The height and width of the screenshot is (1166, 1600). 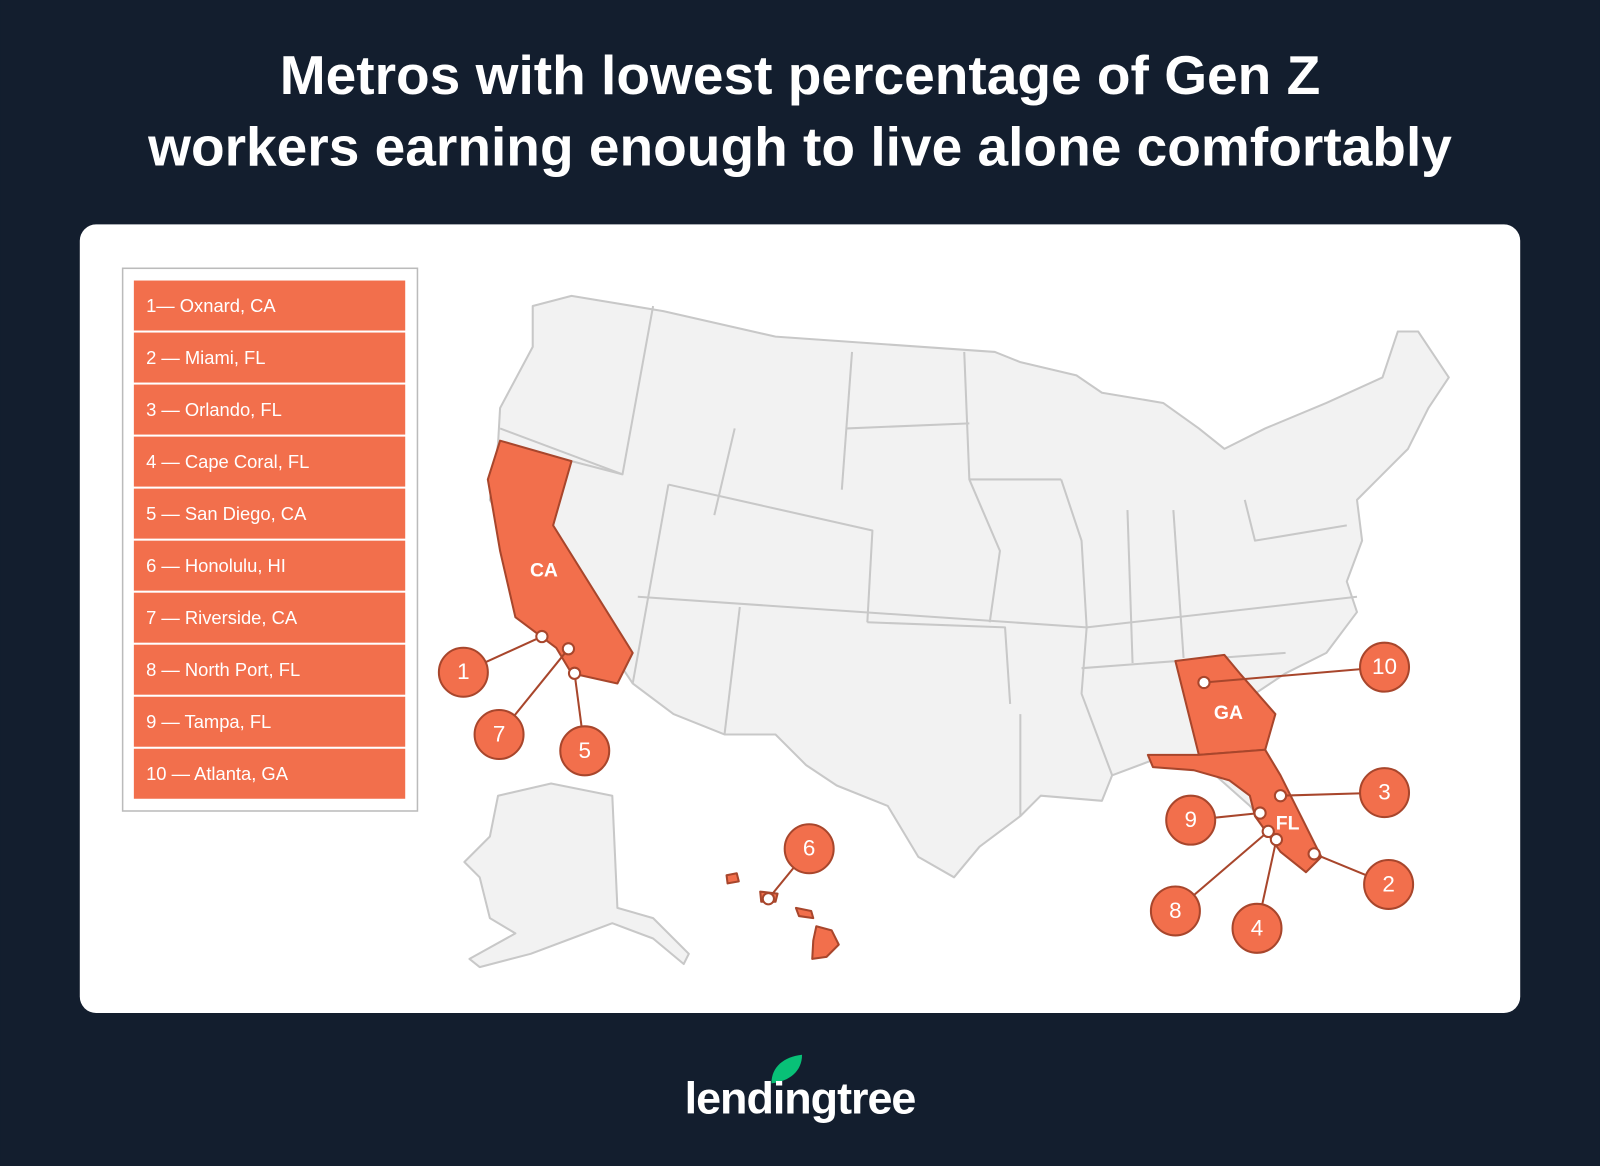 What do you see at coordinates (217, 773) in the screenshot?
I see `legend-text: 10 — Atlanta, GA` at bounding box center [217, 773].